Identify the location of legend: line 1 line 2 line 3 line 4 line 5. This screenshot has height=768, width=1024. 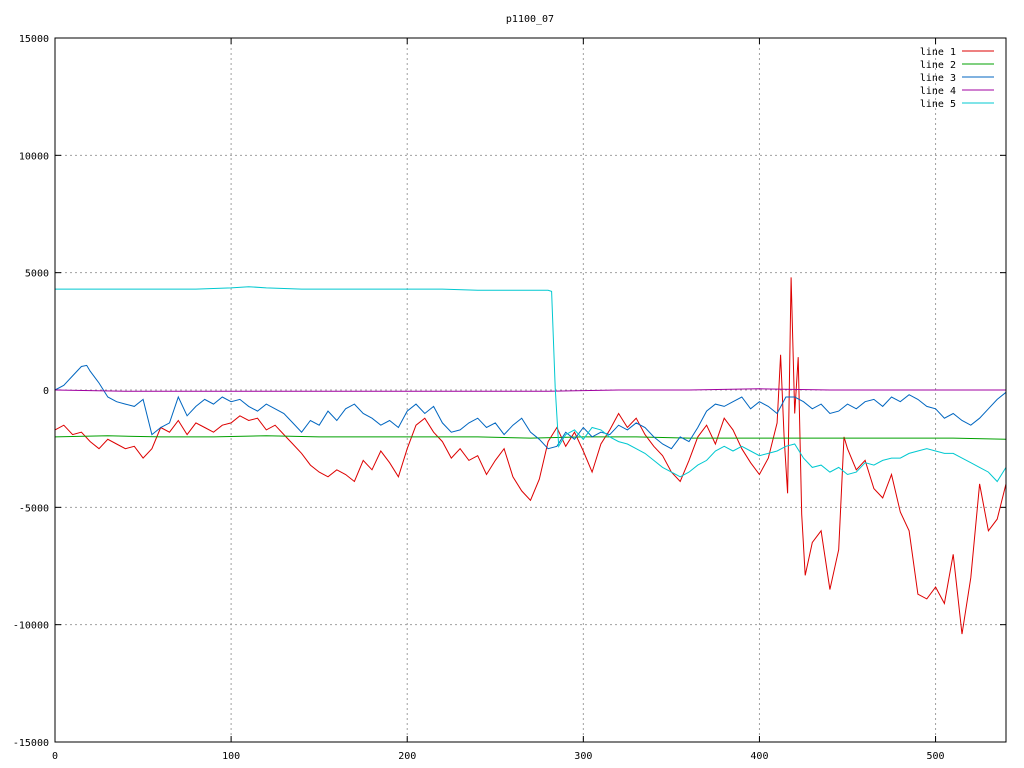
(957, 78).